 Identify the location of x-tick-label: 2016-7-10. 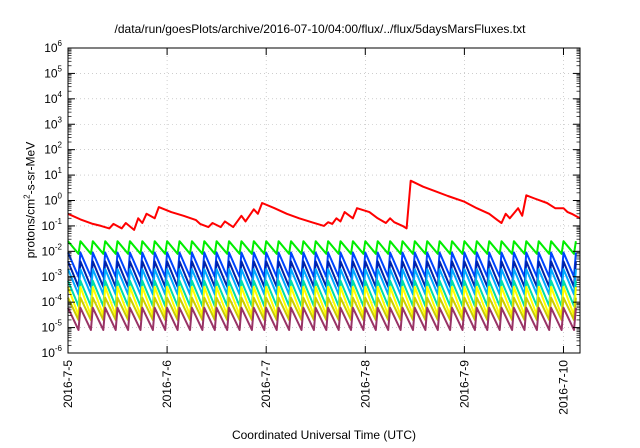
(563, 387).